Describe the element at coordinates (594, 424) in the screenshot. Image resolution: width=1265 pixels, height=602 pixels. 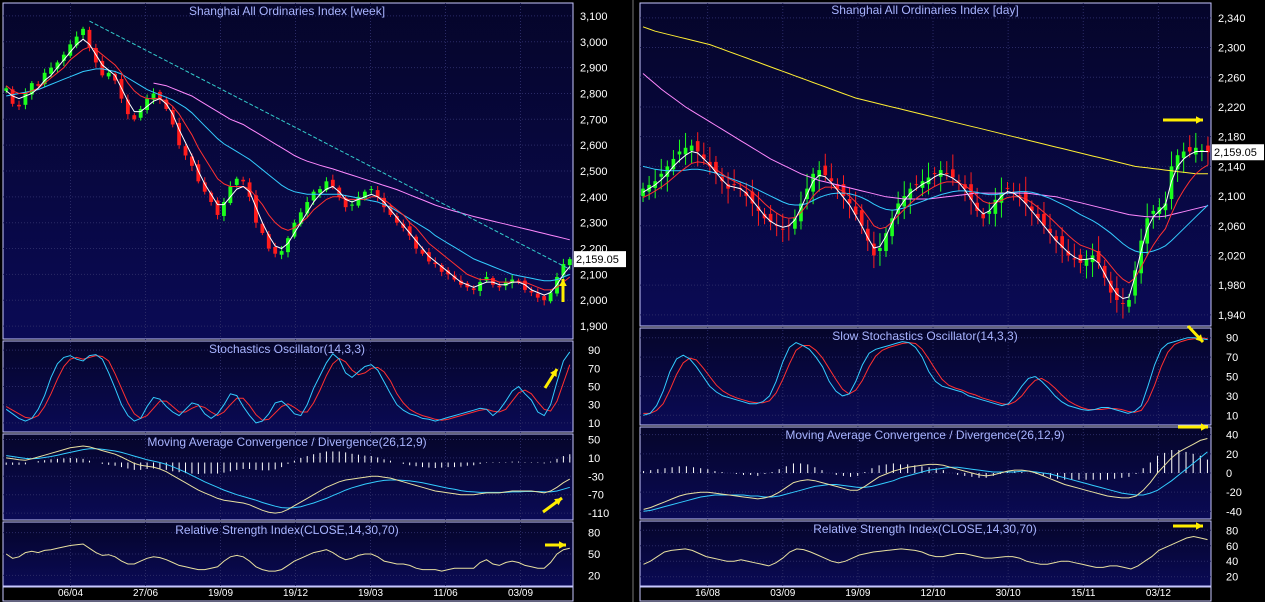
I see `weekly-stoch-tick-label: 10` at that location.